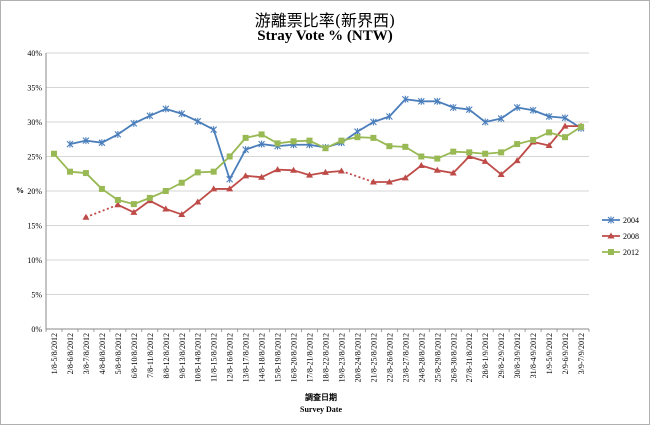 The height and width of the screenshot is (425, 650). I want to click on x-tick-label: 5/8-9/8/2012, so click(118, 353).